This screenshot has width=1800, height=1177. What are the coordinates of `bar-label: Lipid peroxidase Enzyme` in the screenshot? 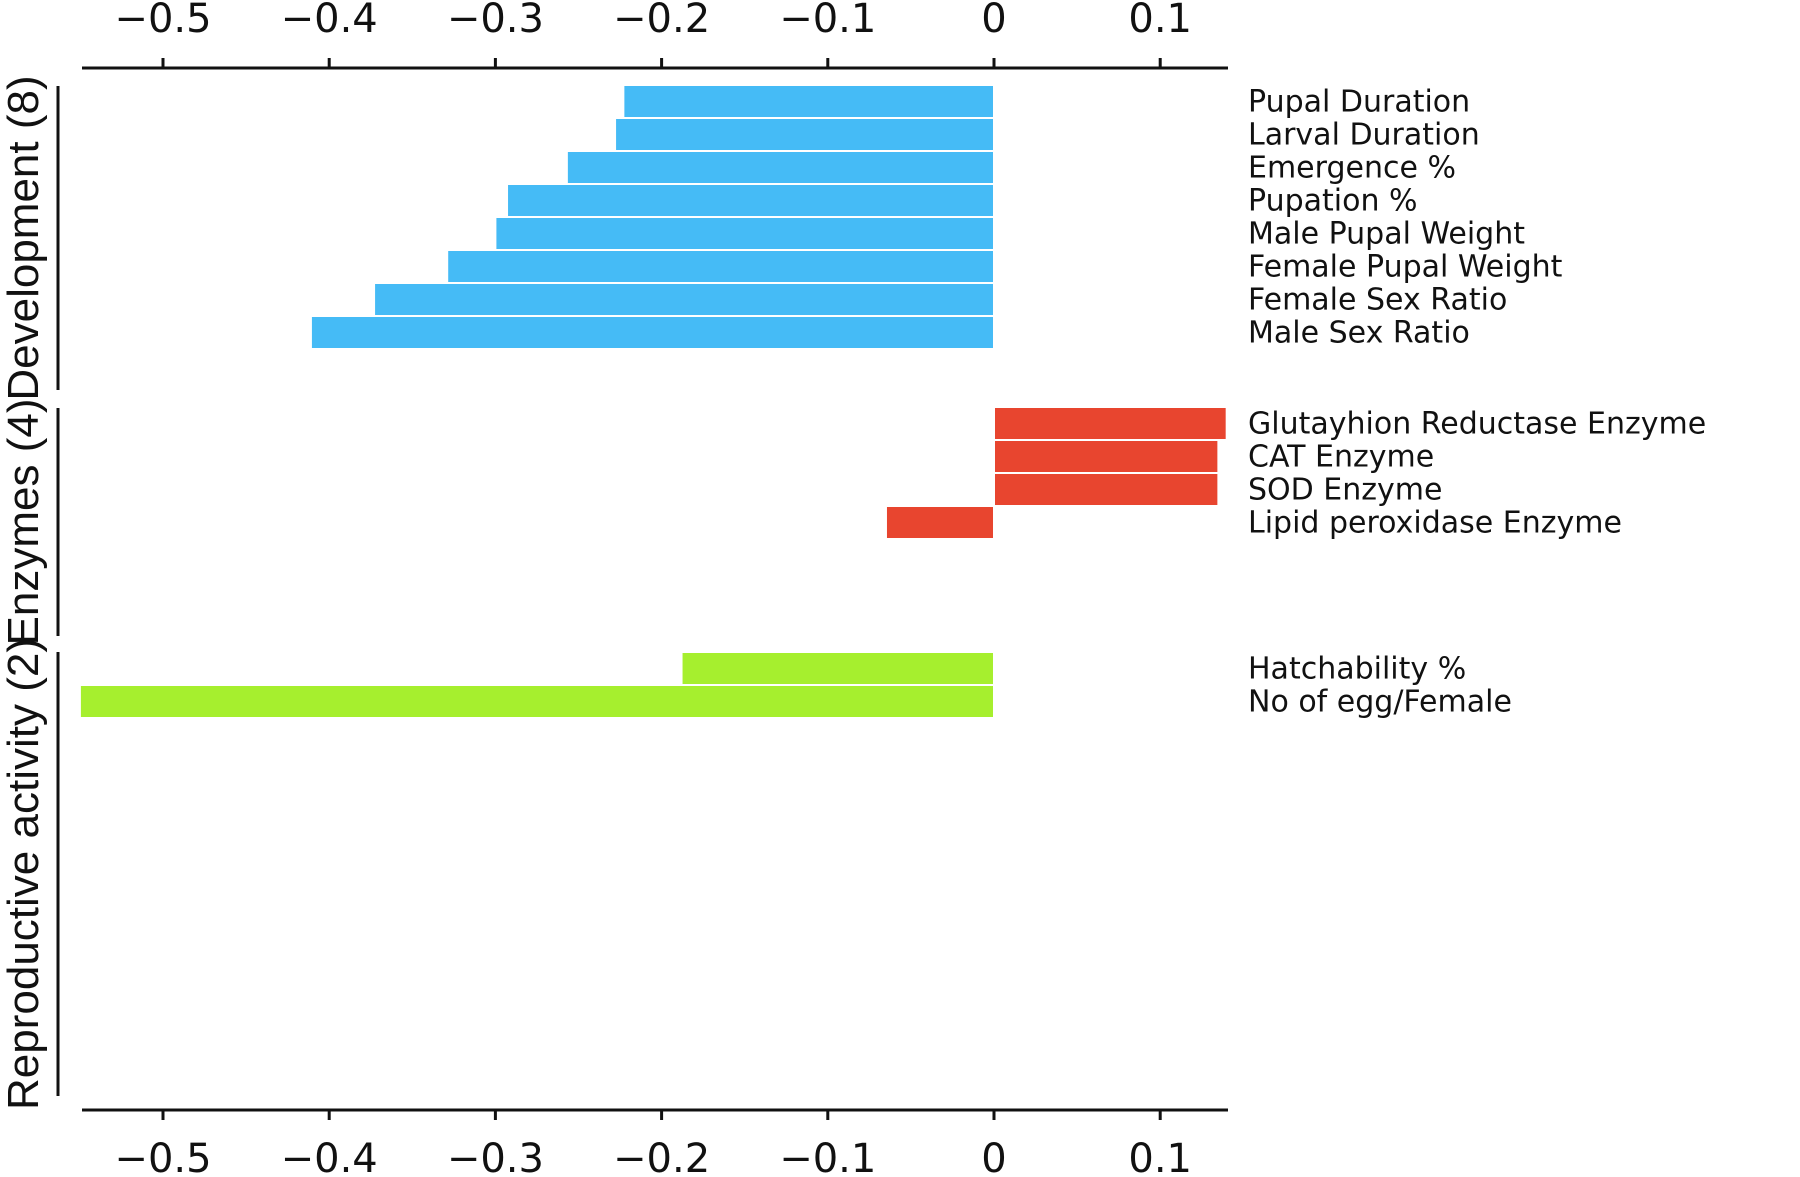 It's located at (1435, 523).